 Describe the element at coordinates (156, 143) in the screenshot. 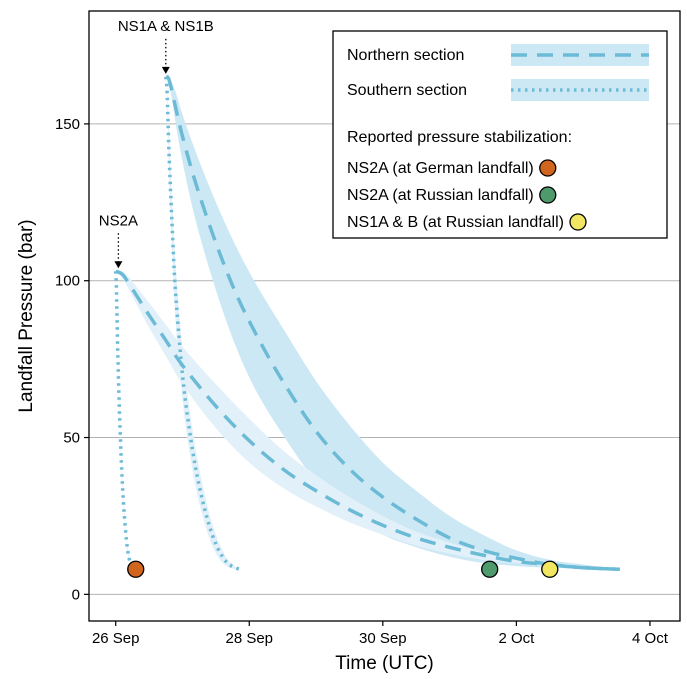

I see `annotations: NS1A & NS1B NS2A` at that location.